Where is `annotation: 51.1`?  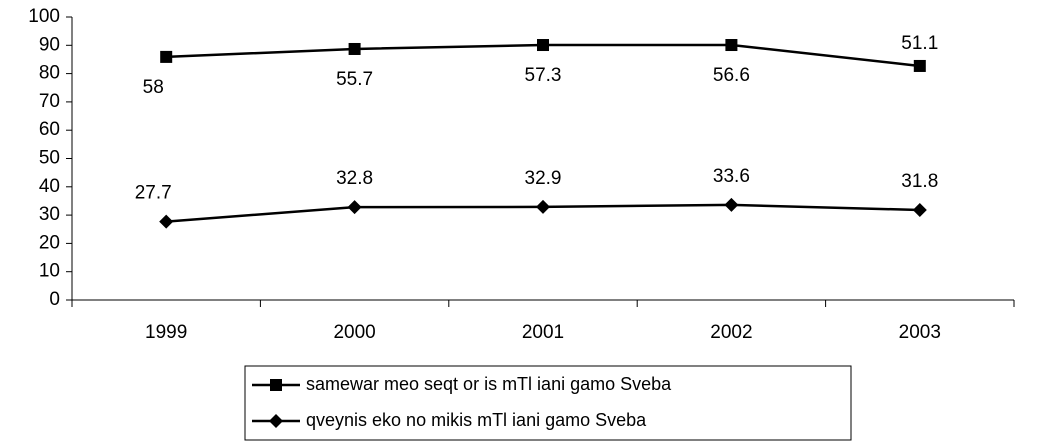 annotation: 51.1 is located at coordinates (919, 43).